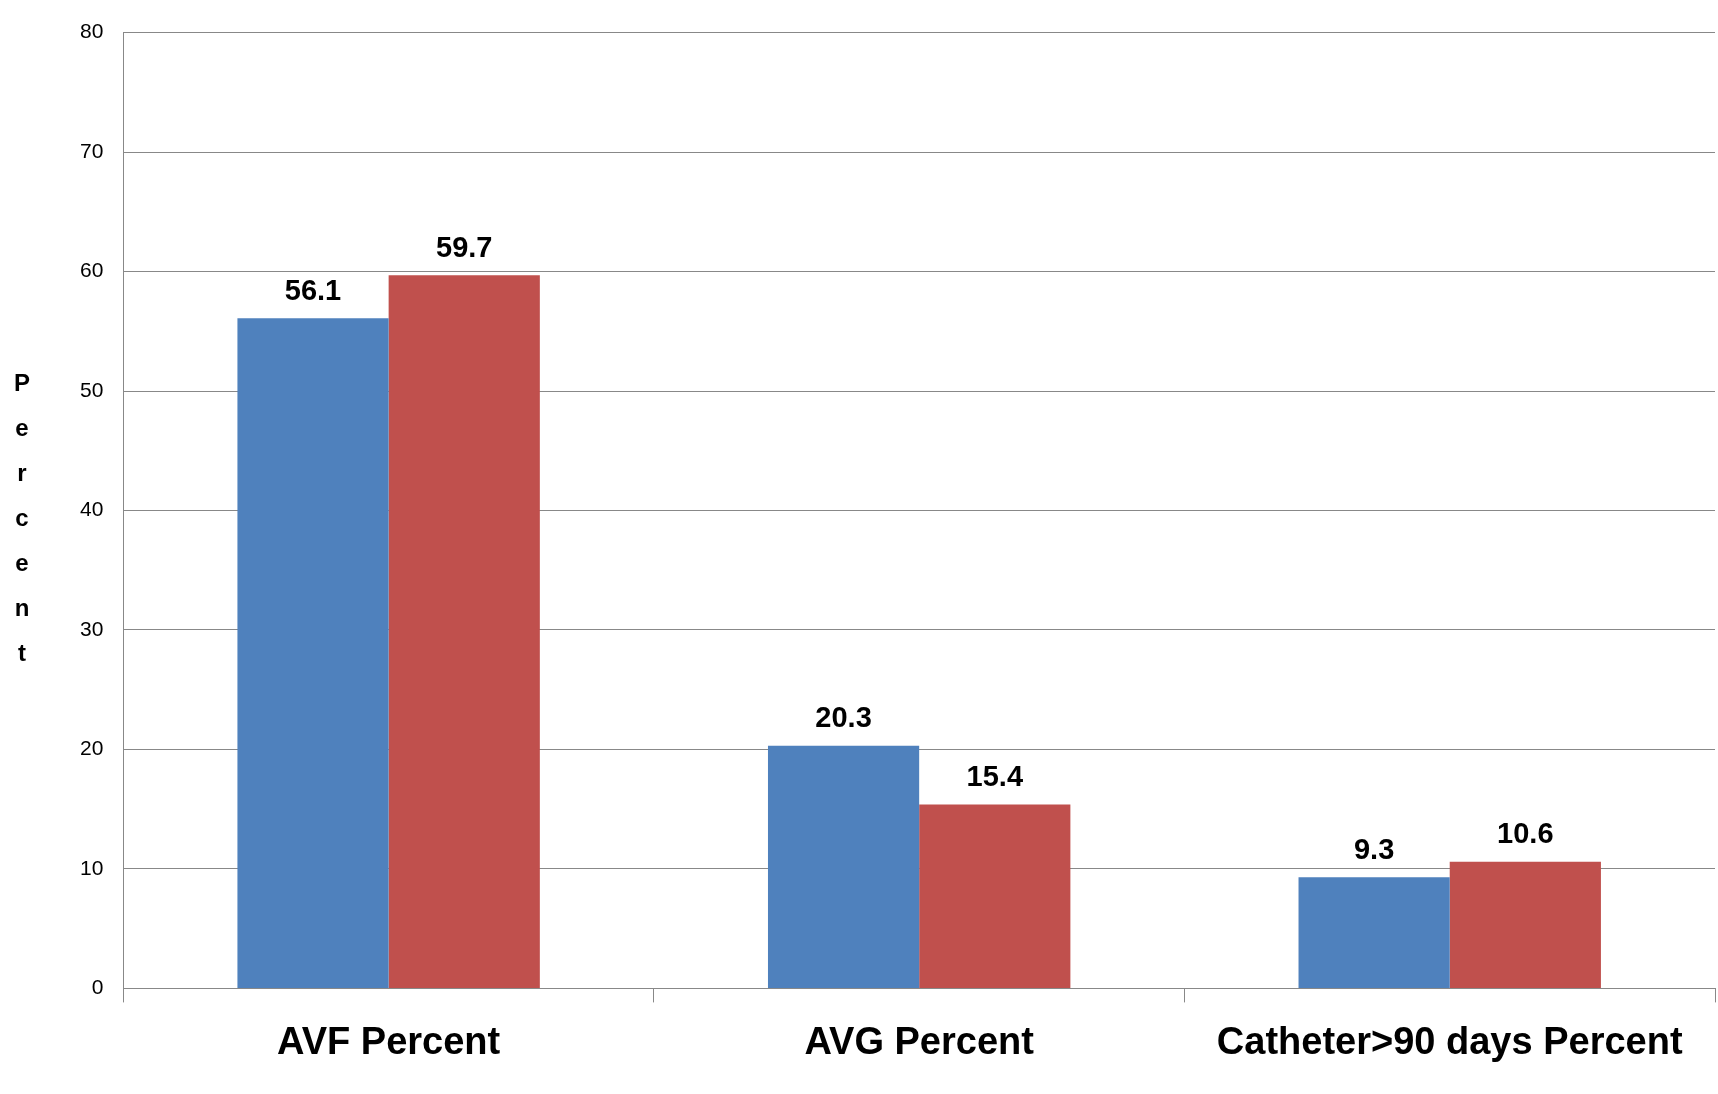 The width and height of the screenshot is (1718, 1094). Describe the element at coordinates (389, 1040) in the screenshot. I see `x-tick-label: AVF Percent` at that location.